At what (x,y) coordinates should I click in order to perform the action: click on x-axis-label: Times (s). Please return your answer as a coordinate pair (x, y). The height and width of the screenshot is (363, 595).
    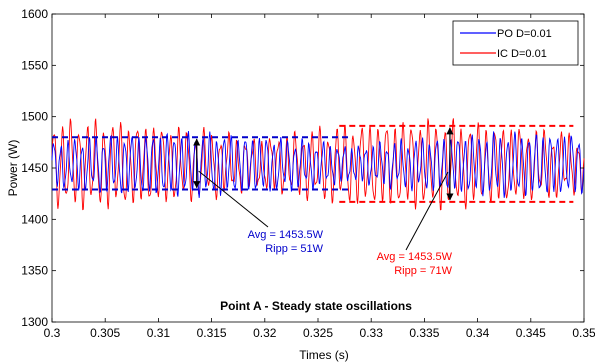
    Looking at the image, I should click on (324, 355).